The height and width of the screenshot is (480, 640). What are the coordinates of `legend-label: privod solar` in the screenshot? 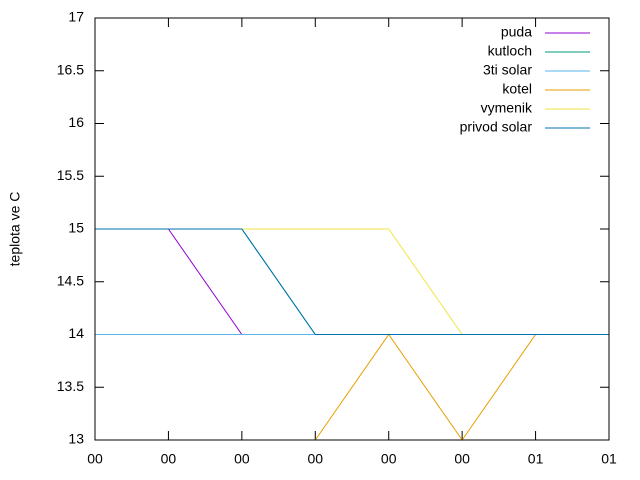 It's located at (496, 127).